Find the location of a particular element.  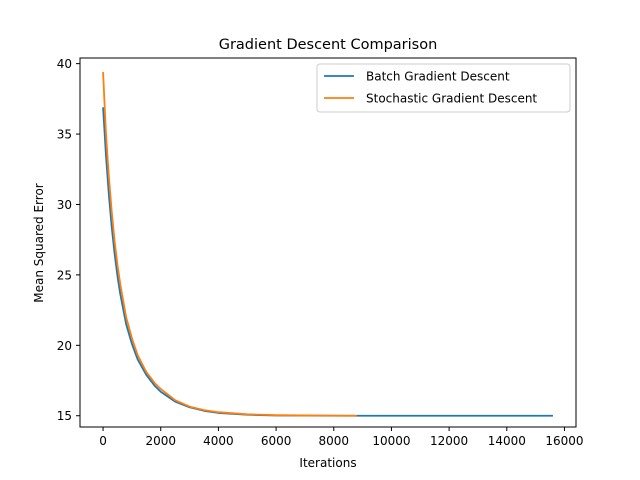

legend-box is located at coordinates (443, 88).